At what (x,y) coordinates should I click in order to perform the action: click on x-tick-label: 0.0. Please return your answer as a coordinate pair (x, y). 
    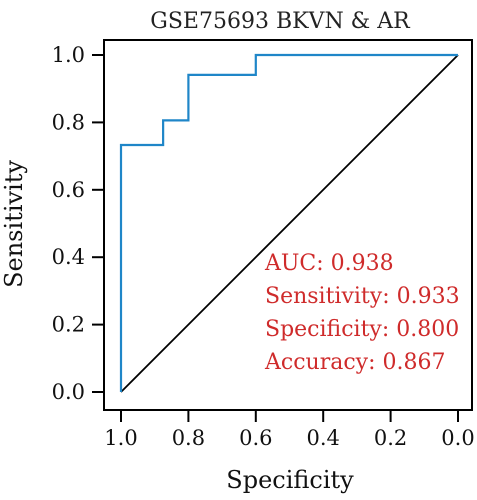
    Looking at the image, I should click on (457, 438).